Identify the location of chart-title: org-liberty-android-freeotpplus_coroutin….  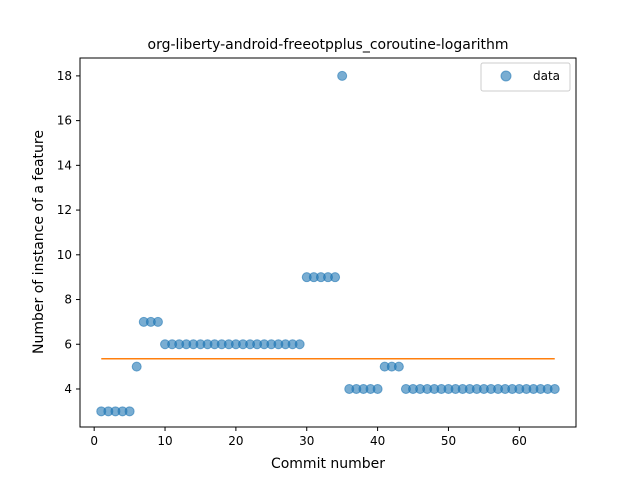
(328, 45).